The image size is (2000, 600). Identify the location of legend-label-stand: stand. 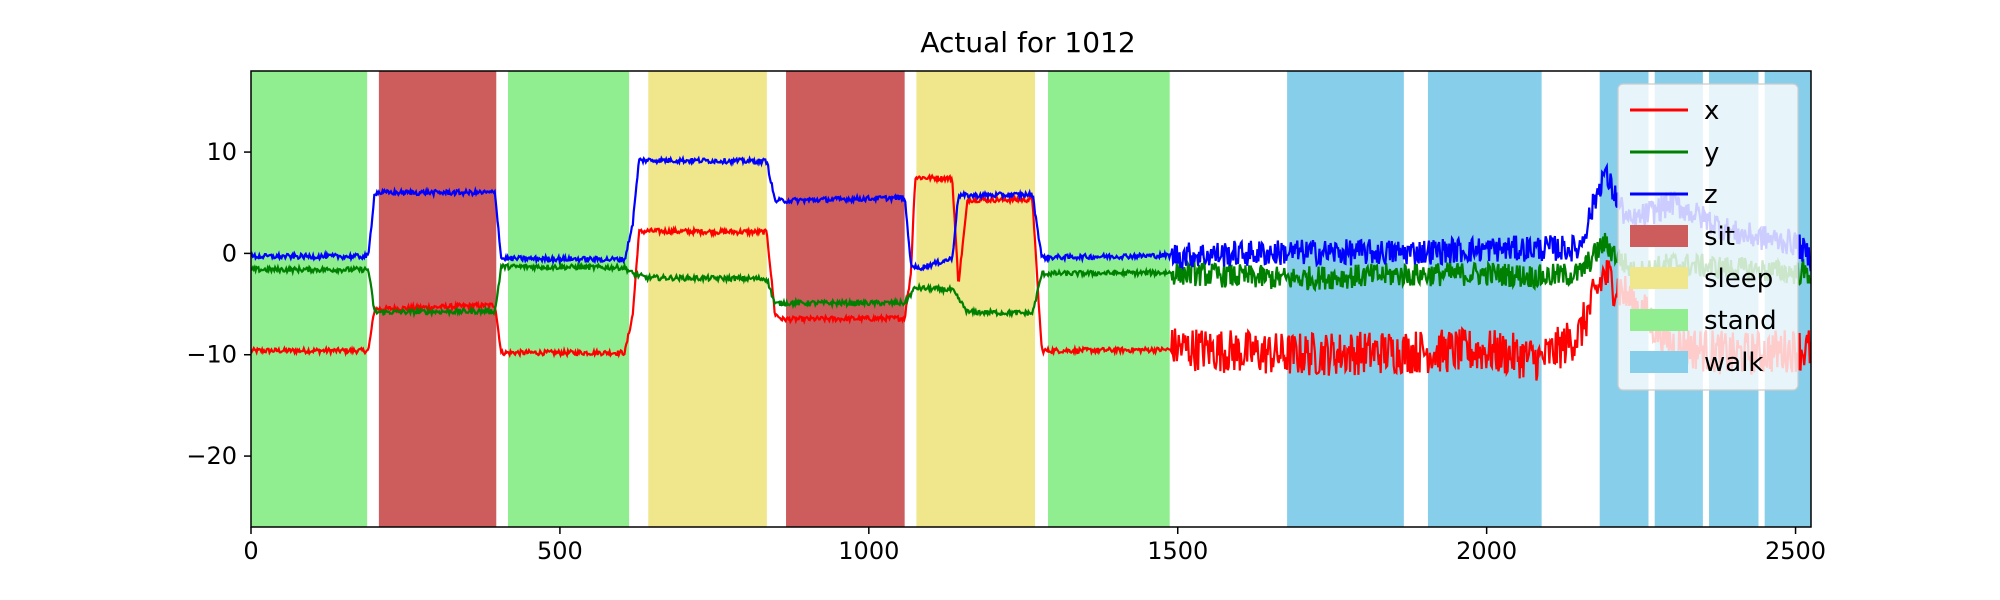
(1740, 321).